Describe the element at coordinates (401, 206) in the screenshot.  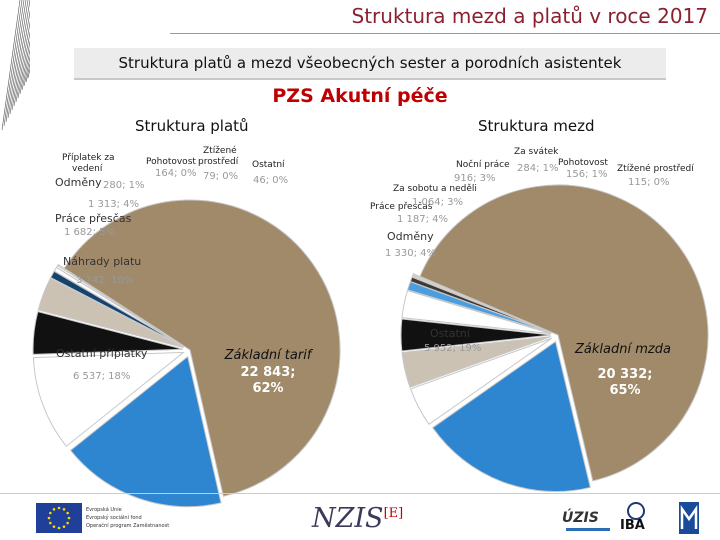
I see `label-name-prace-prescas-m: Práce přesčas` at that location.